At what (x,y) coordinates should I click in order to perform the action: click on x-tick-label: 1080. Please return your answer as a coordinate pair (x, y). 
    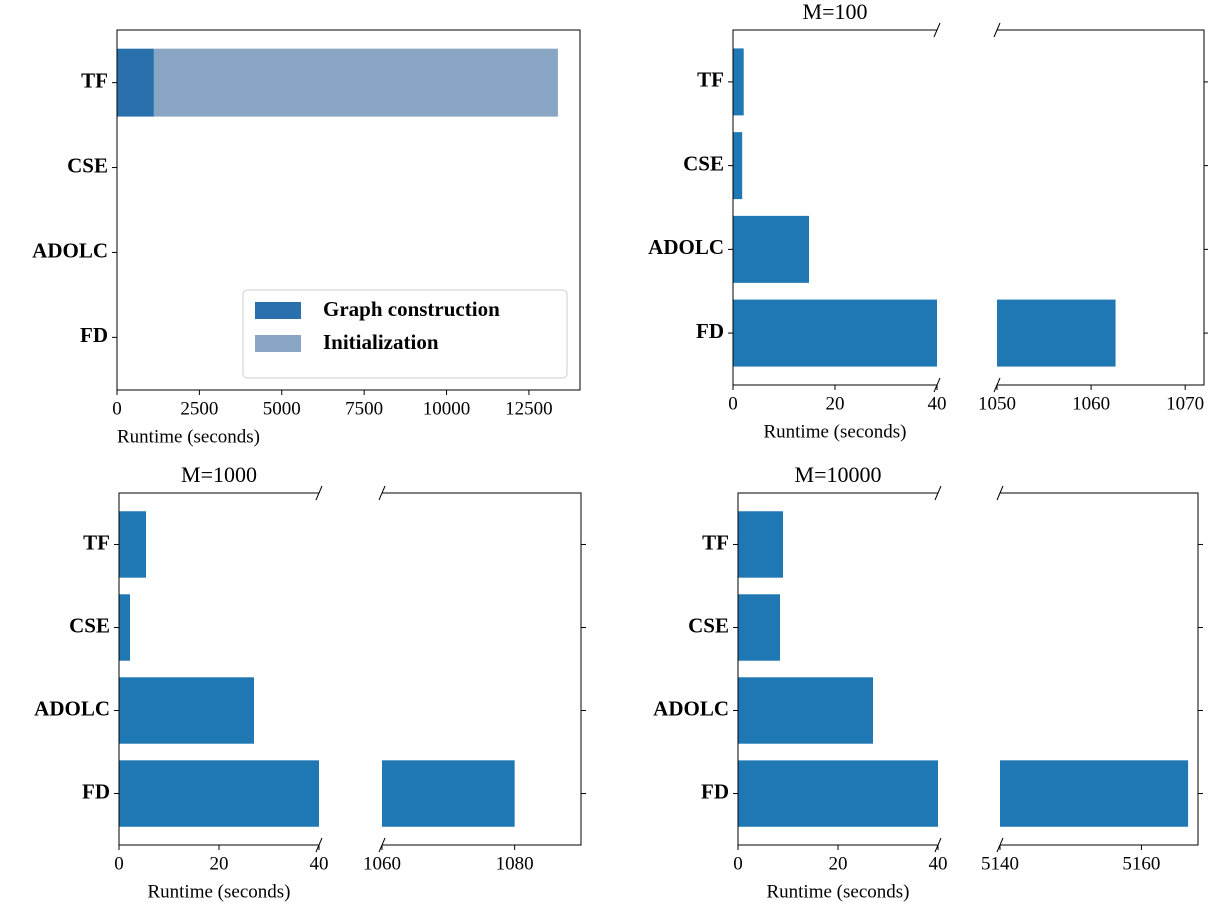
    Looking at the image, I should click on (515, 863).